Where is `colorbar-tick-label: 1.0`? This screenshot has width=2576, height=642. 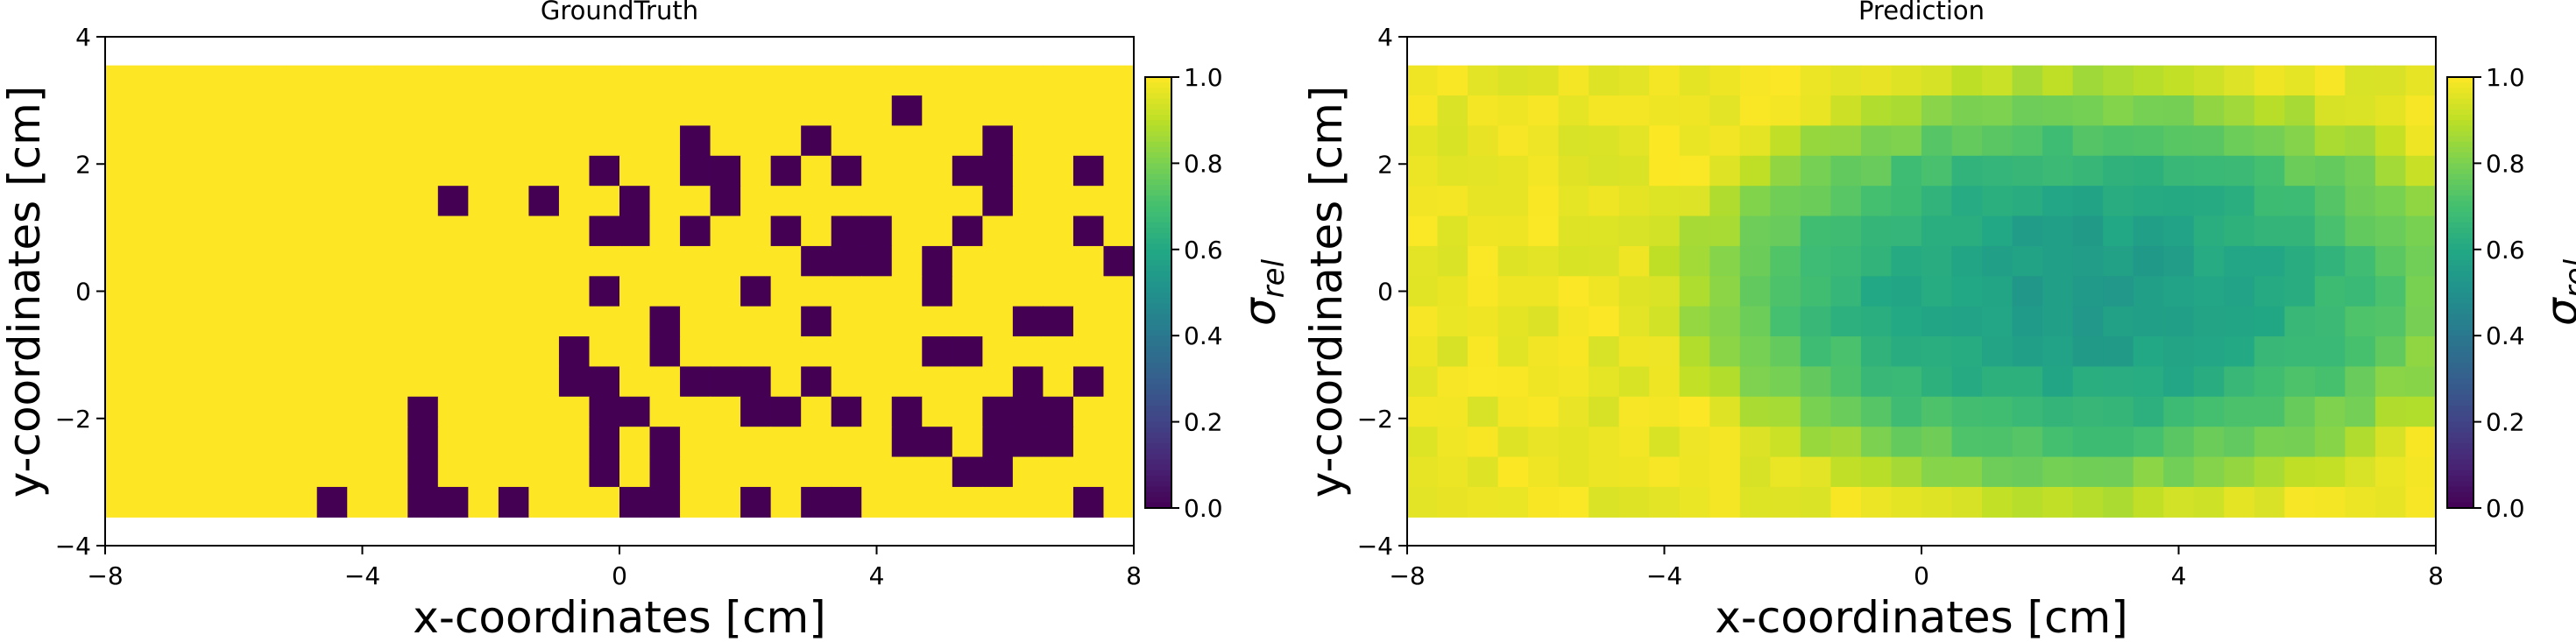 colorbar-tick-label: 1.0 is located at coordinates (2505, 77).